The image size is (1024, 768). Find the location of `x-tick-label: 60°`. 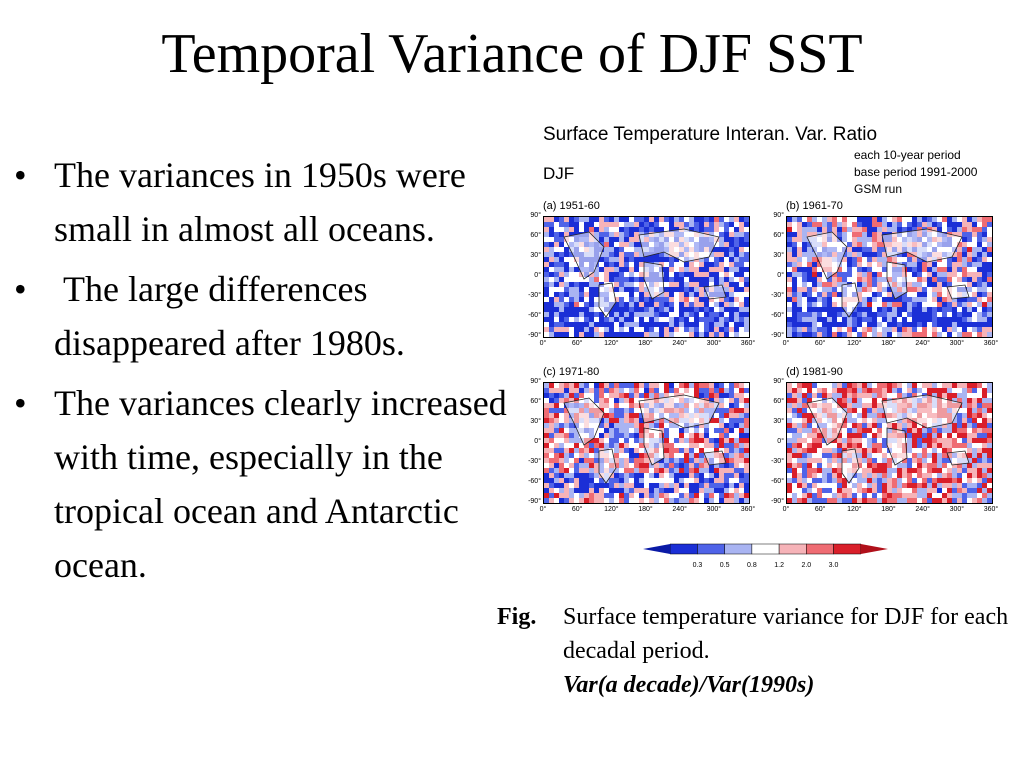

x-tick-label: 60° is located at coordinates (577, 509).